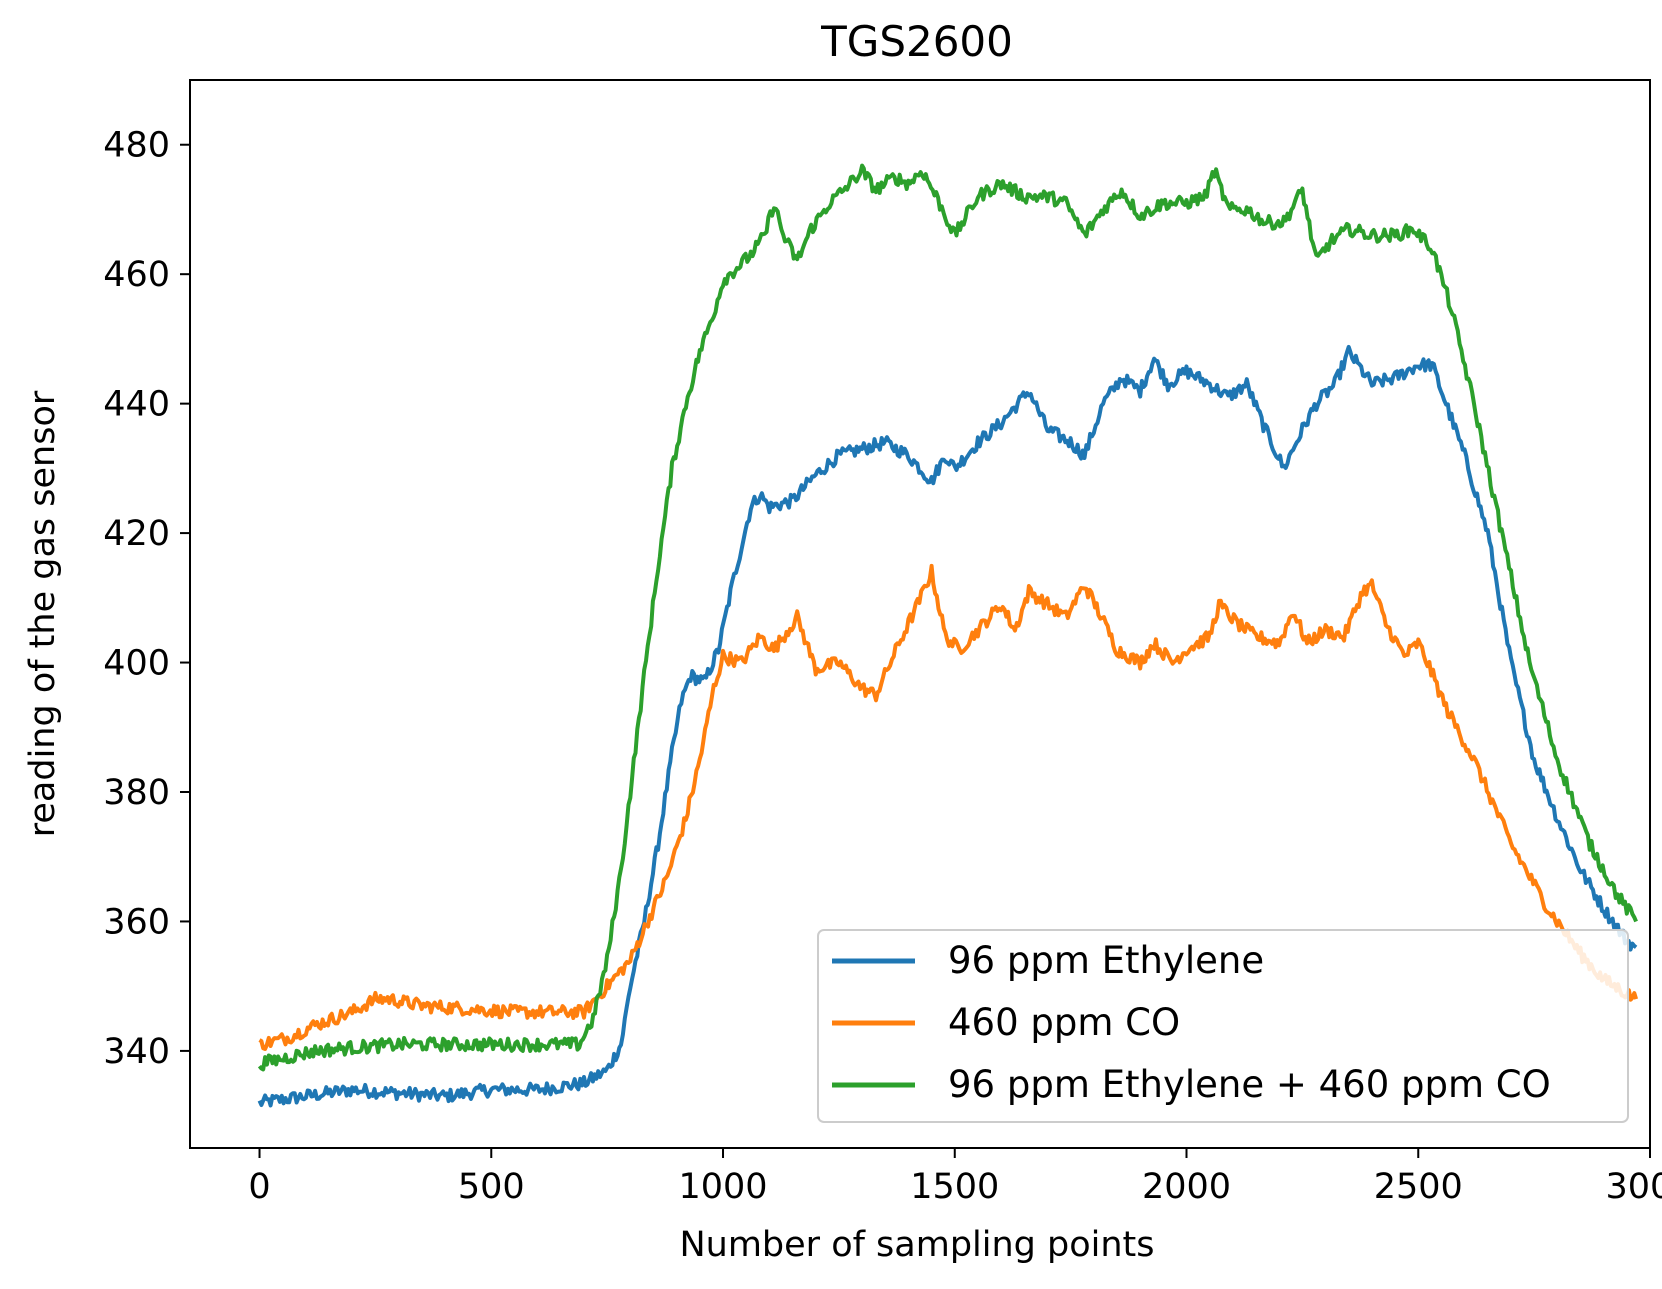  I want to click on x-tick-label: 1000, so click(722, 1187).